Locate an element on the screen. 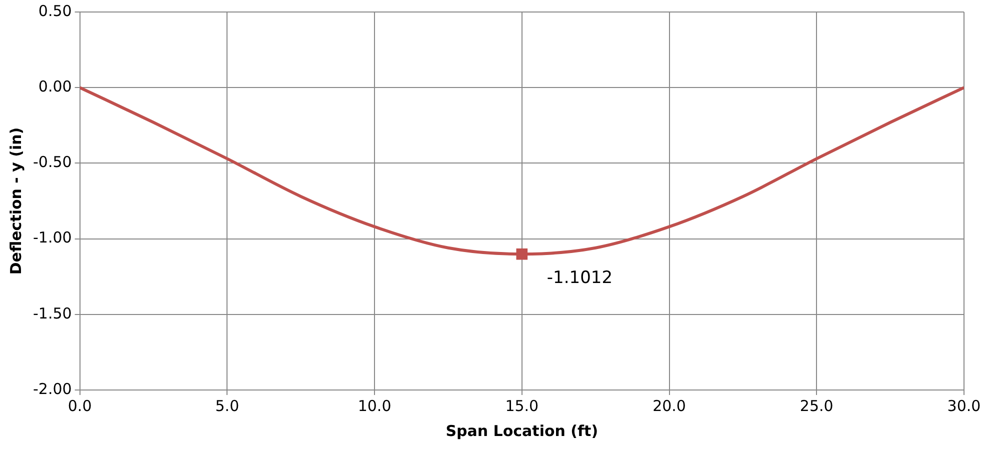  x-tick-label: 25.0 is located at coordinates (817, 405).